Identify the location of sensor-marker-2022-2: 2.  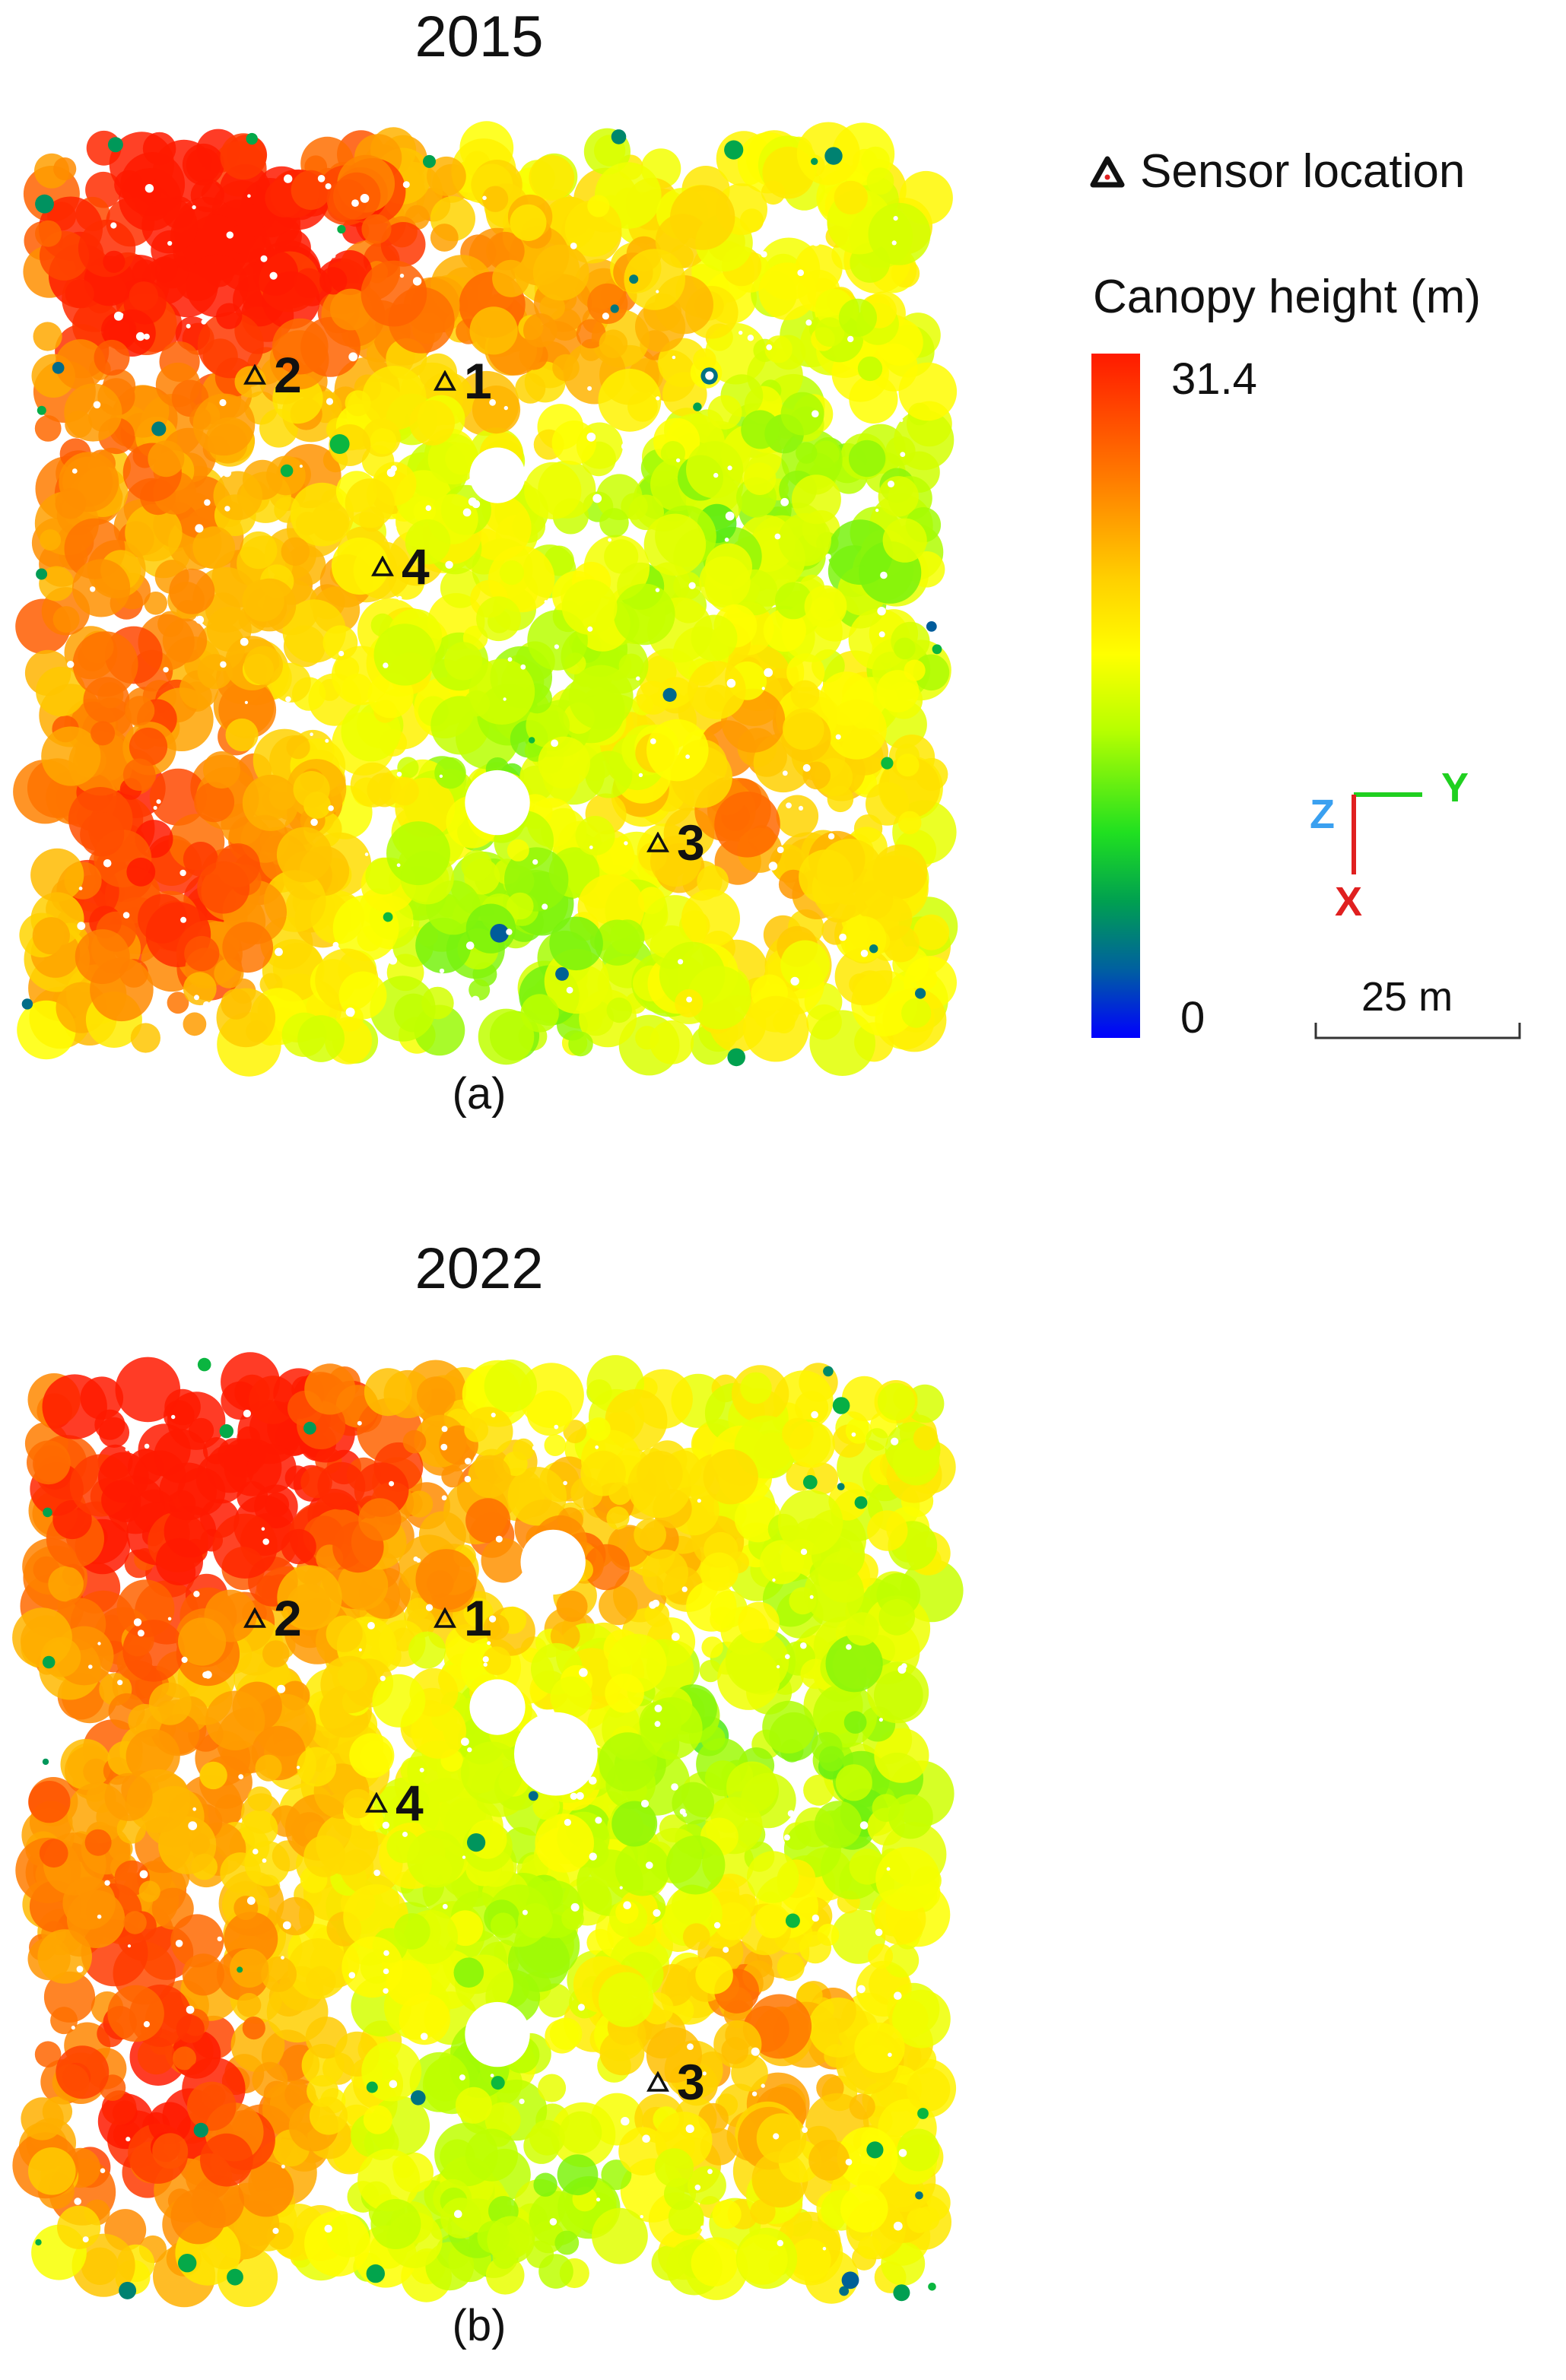
(272, 1618).